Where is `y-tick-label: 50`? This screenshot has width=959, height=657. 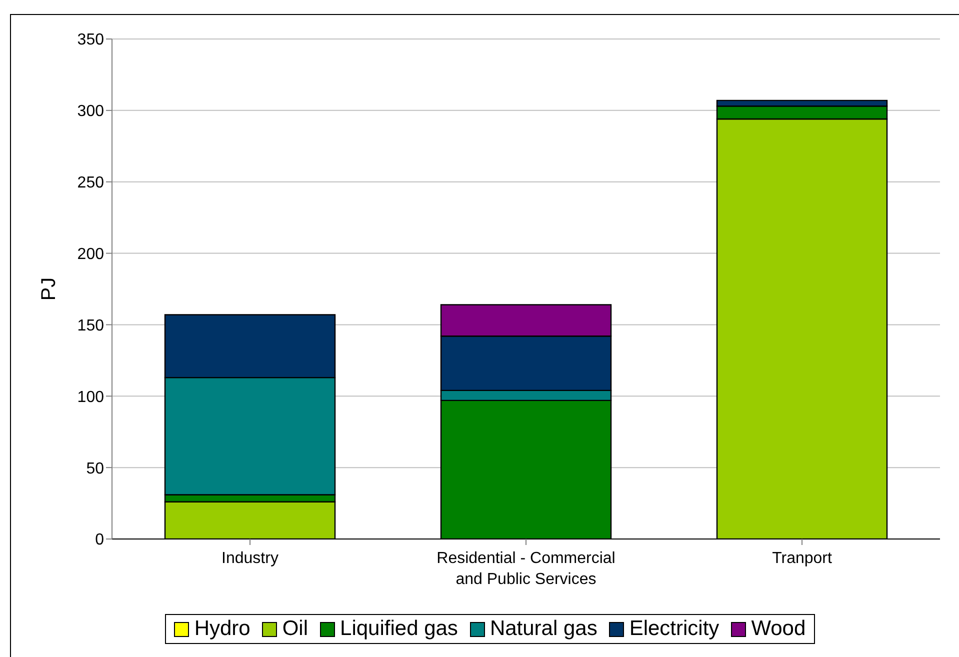
y-tick-label: 50 is located at coordinates (95, 469).